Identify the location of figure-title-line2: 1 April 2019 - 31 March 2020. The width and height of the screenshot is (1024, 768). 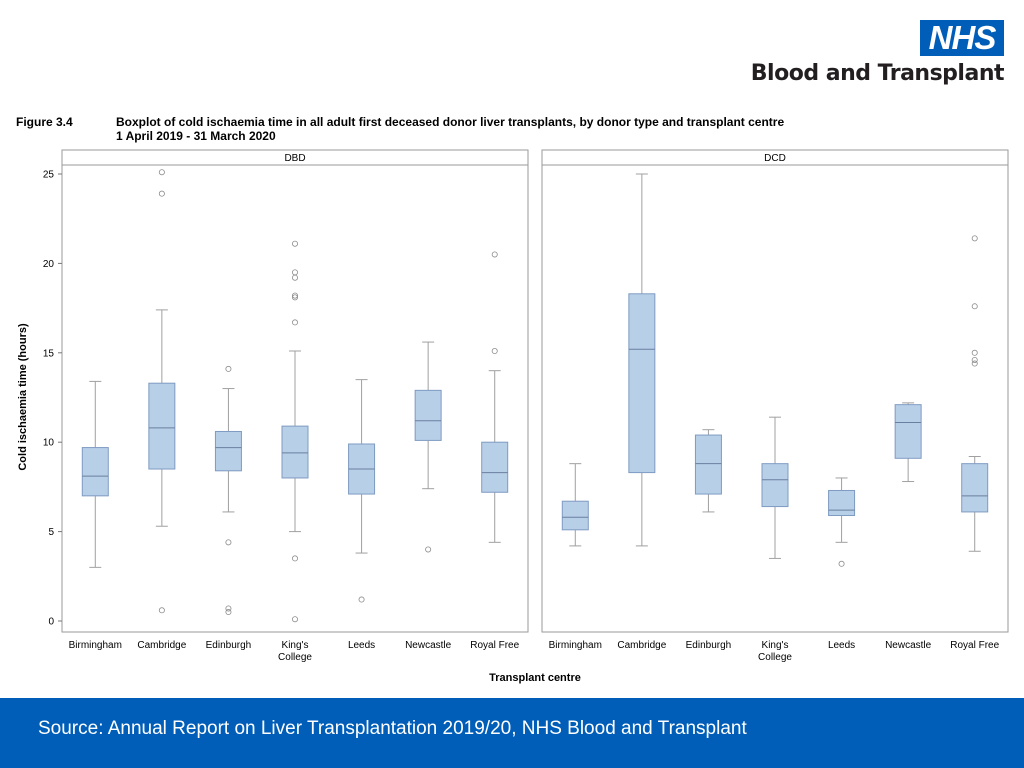
(196, 136).